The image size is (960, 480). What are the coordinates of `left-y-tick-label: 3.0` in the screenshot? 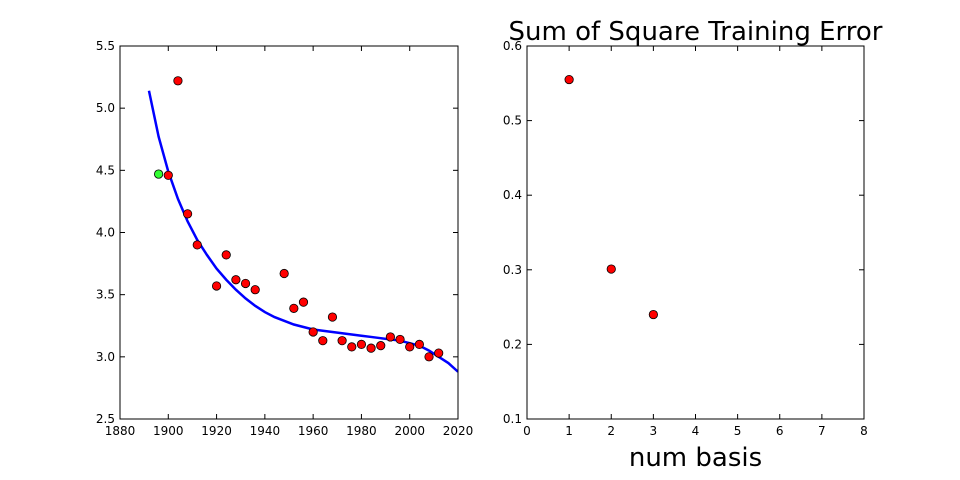 It's located at (105, 357).